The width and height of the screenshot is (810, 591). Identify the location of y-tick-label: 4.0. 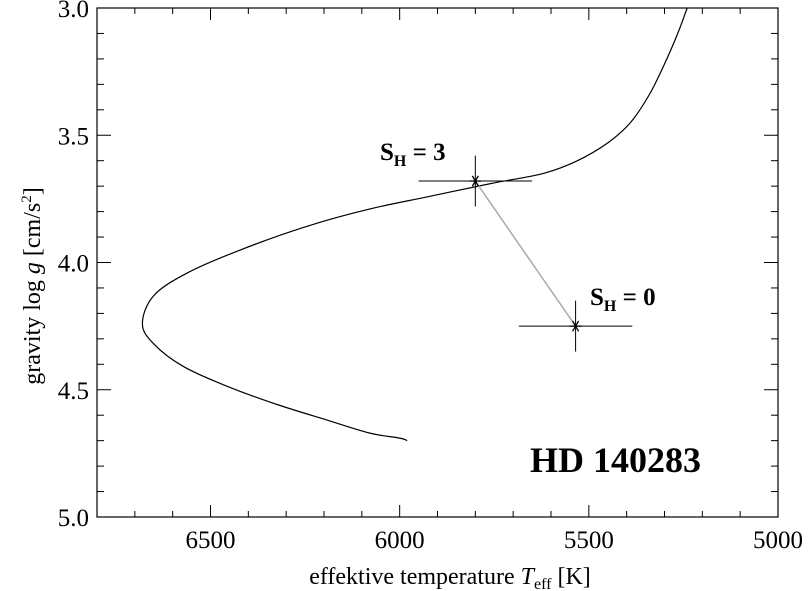
(73, 264).